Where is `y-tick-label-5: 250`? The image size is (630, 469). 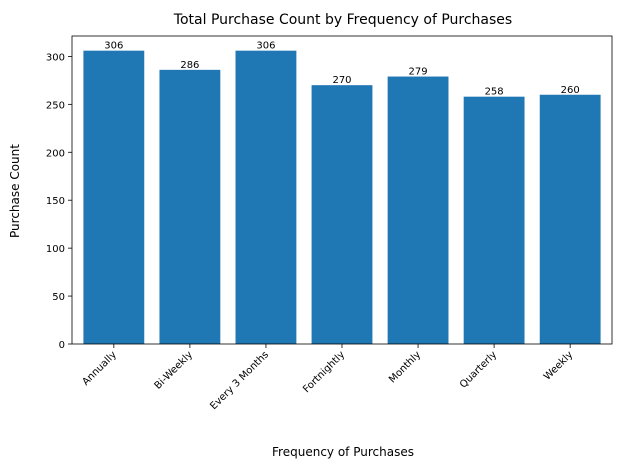 y-tick-label-5: 250 is located at coordinates (55, 105).